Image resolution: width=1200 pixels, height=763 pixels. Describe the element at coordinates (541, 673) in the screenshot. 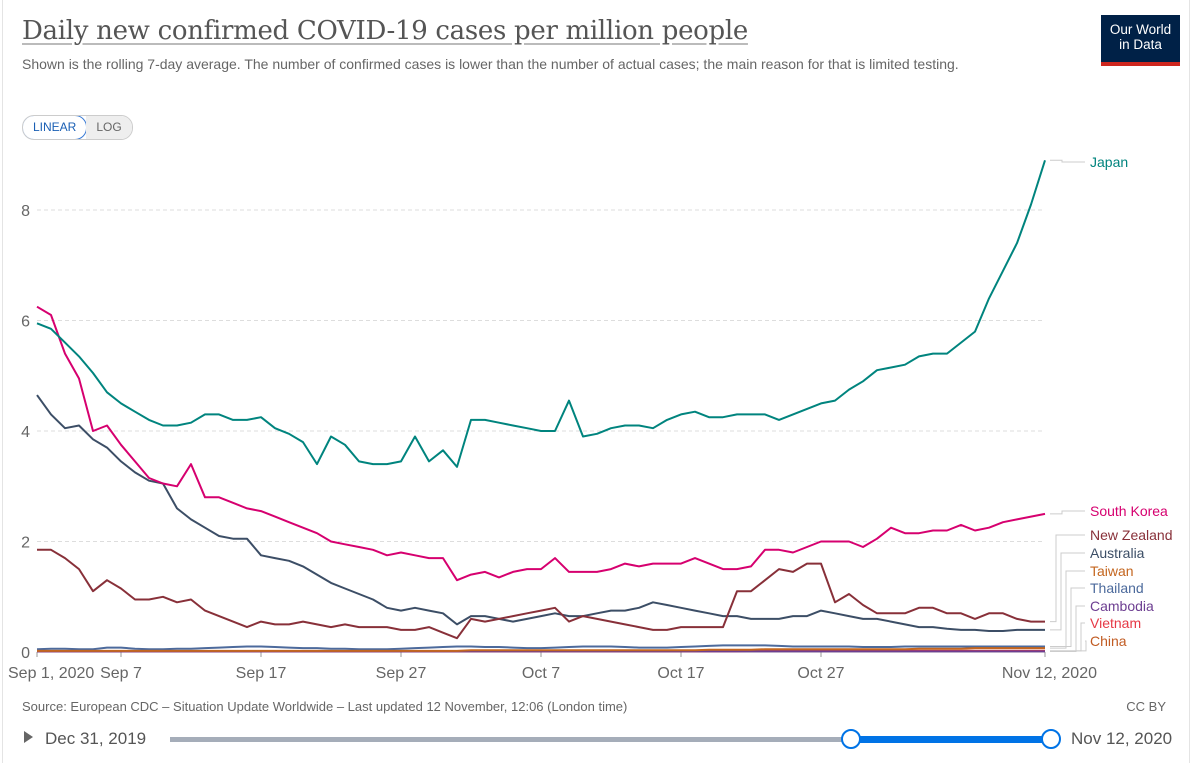

I see `x-tick-label: Oct 7` at that location.